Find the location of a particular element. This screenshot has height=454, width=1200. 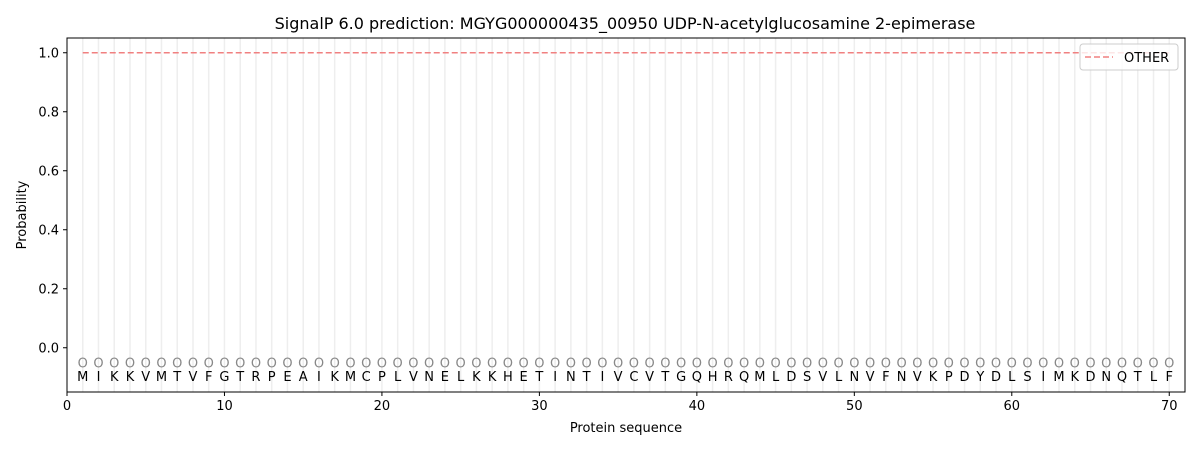

y-tick-label: 0.4 is located at coordinates (48, 230).